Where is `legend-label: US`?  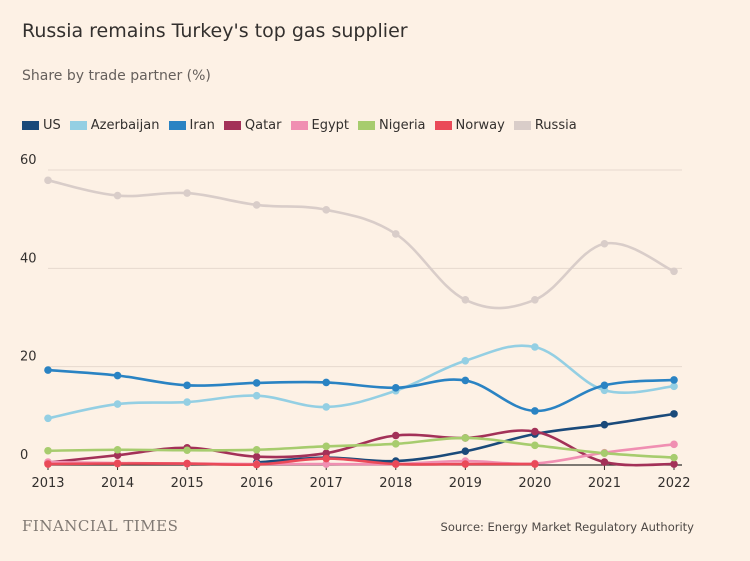 legend-label: US is located at coordinates (52, 125).